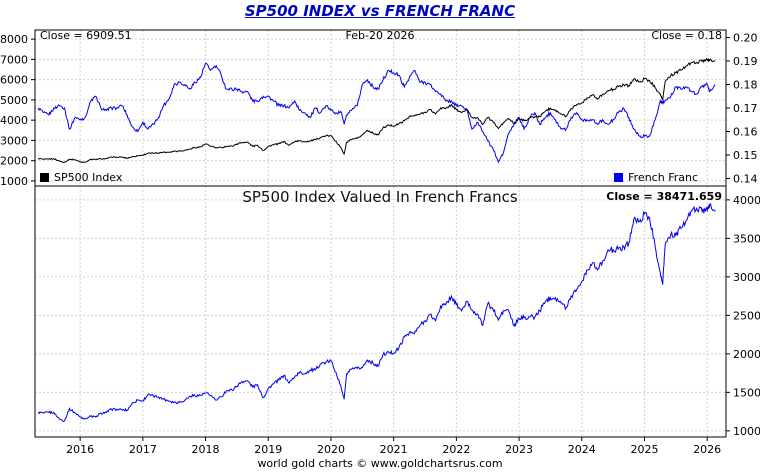 This screenshot has height=475, width=760. Describe the element at coordinates (44, 177) in the screenshot. I see `legend-sp500-swatch` at that location.